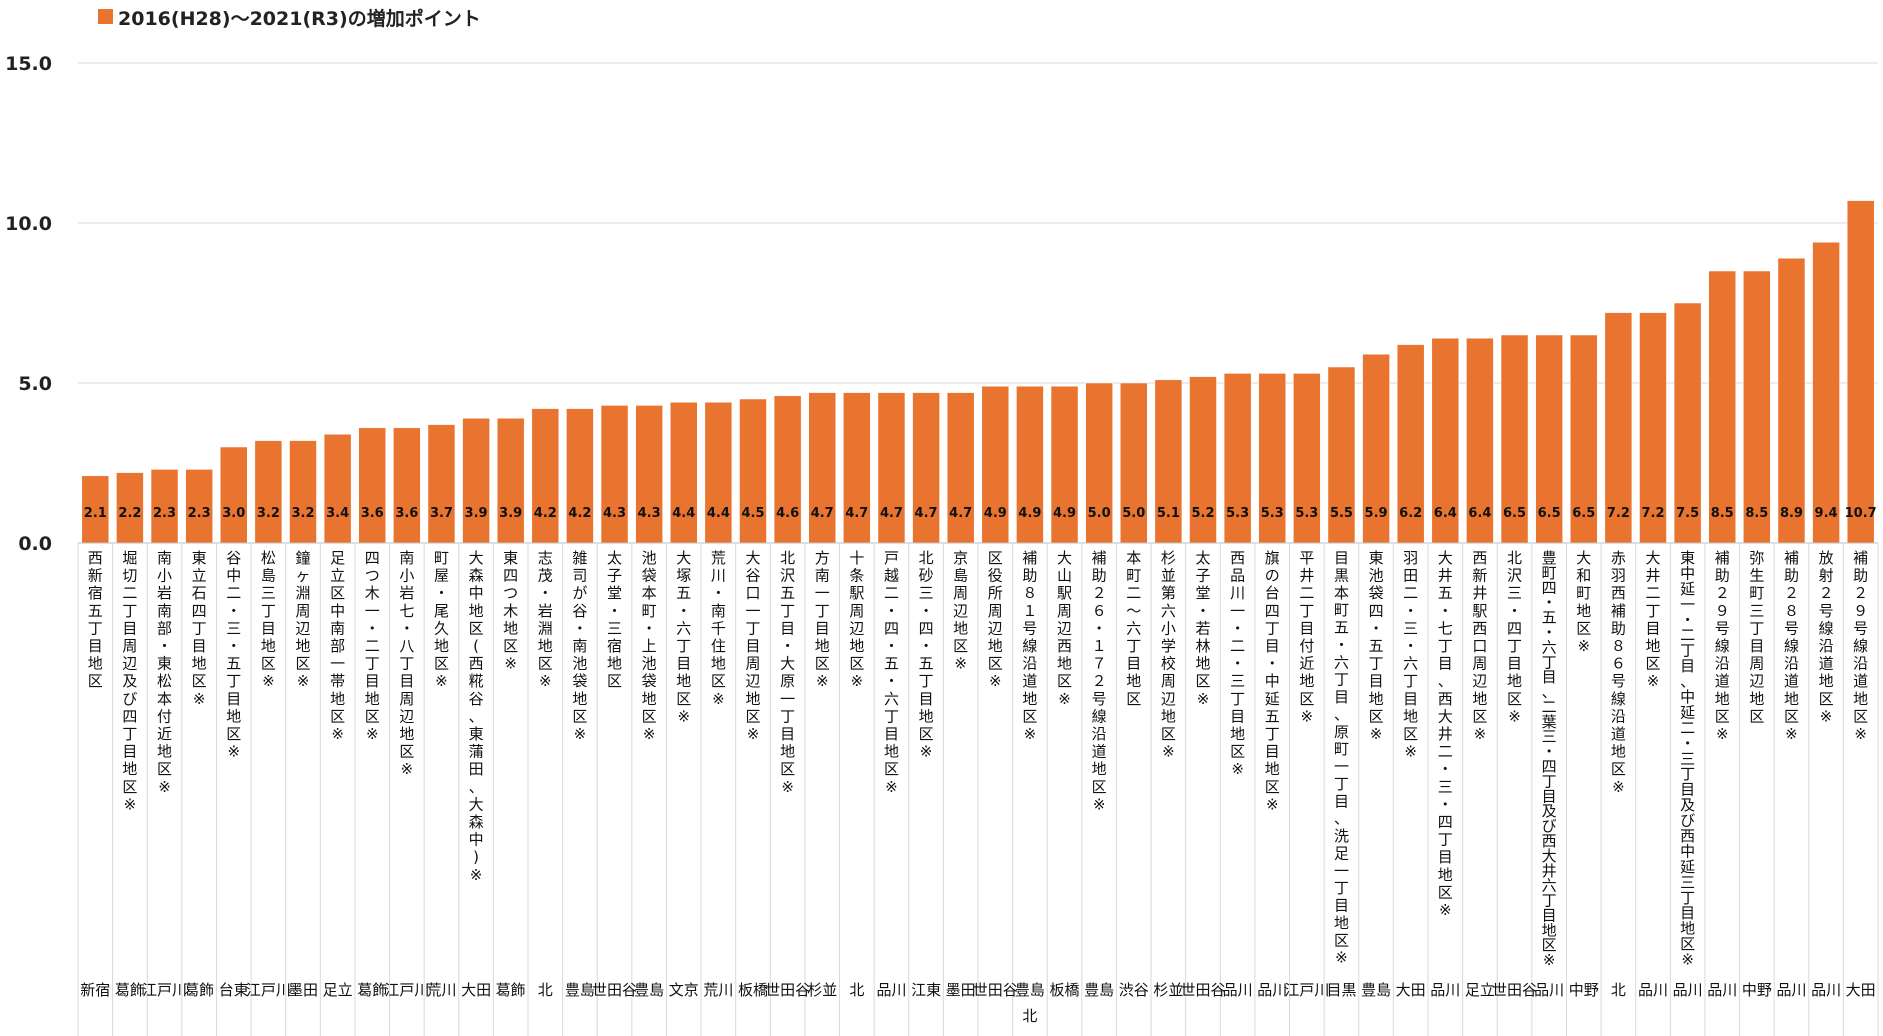 This screenshot has width=1883, height=1036. Describe the element at coordinates (1826, 637) in the screenshot. I see `x-tick-label: 放射２号線沿道地区※` at that location.